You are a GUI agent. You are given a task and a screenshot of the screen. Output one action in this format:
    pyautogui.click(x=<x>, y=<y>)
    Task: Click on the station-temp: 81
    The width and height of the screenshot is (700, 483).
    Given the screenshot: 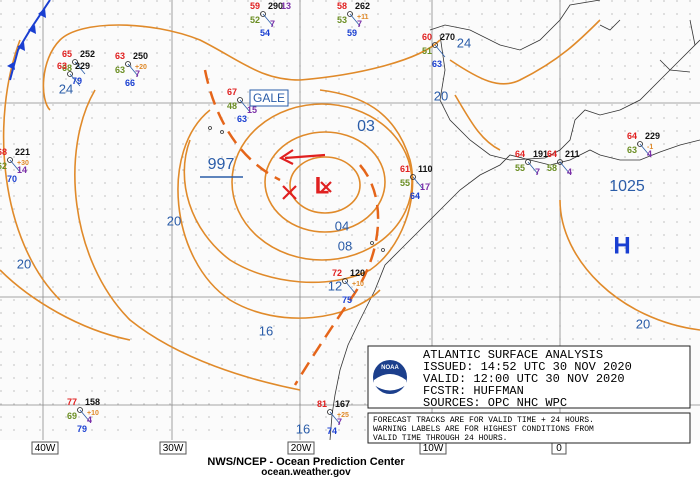 What is the action you would take?
    pyautogui.click(x=322, y=404)
    